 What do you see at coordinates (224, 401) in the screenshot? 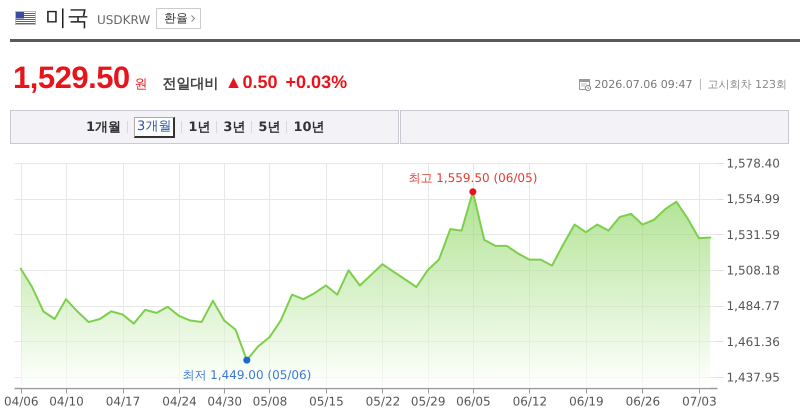
I see `x-tick-label: 04/30` at bounding box center [224, 401].